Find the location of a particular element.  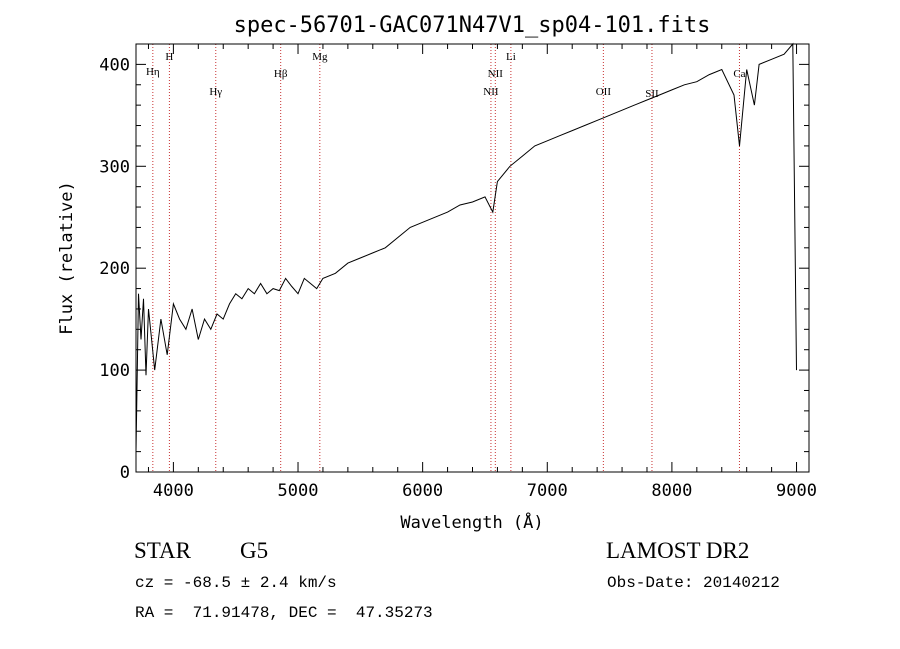

obs-date: Obs-Date: 20140212 is located at coordinates (693, 583).